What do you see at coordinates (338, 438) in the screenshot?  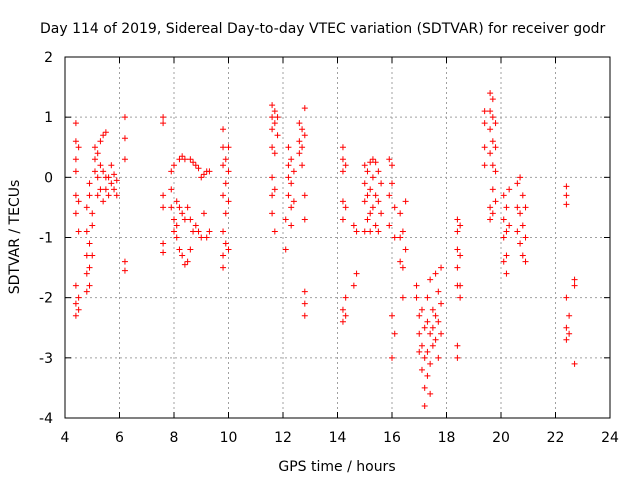 I see `x-tick-label: 14` at bounding box center [338, 438].